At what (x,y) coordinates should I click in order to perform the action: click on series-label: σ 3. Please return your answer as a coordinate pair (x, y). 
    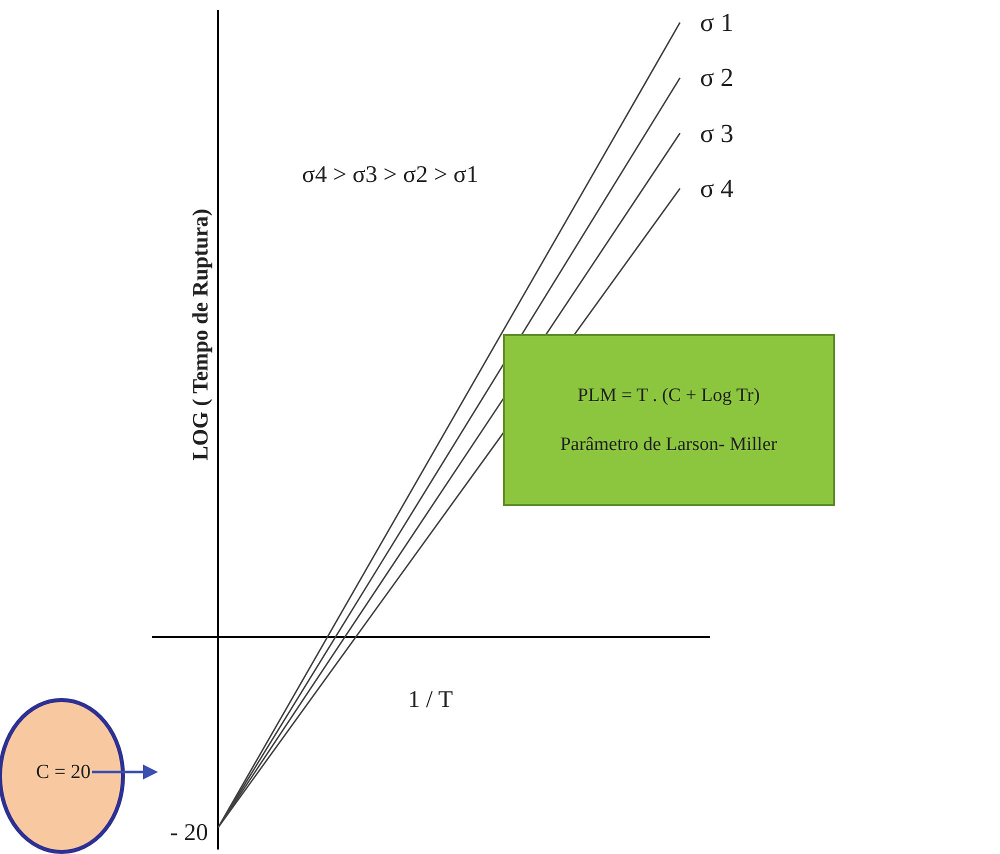
    Looking at the image, I should click on (717, 133).